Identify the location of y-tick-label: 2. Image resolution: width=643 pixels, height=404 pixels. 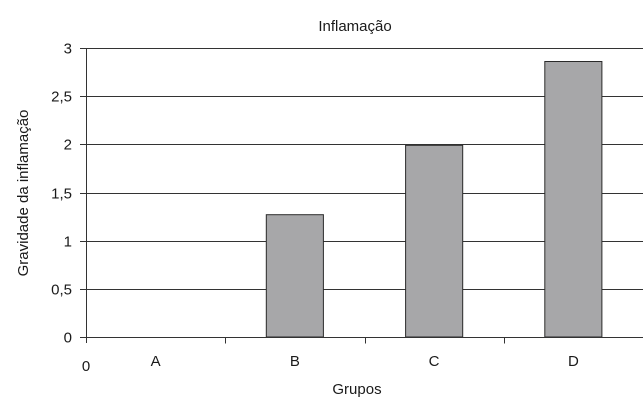
(68, 145).